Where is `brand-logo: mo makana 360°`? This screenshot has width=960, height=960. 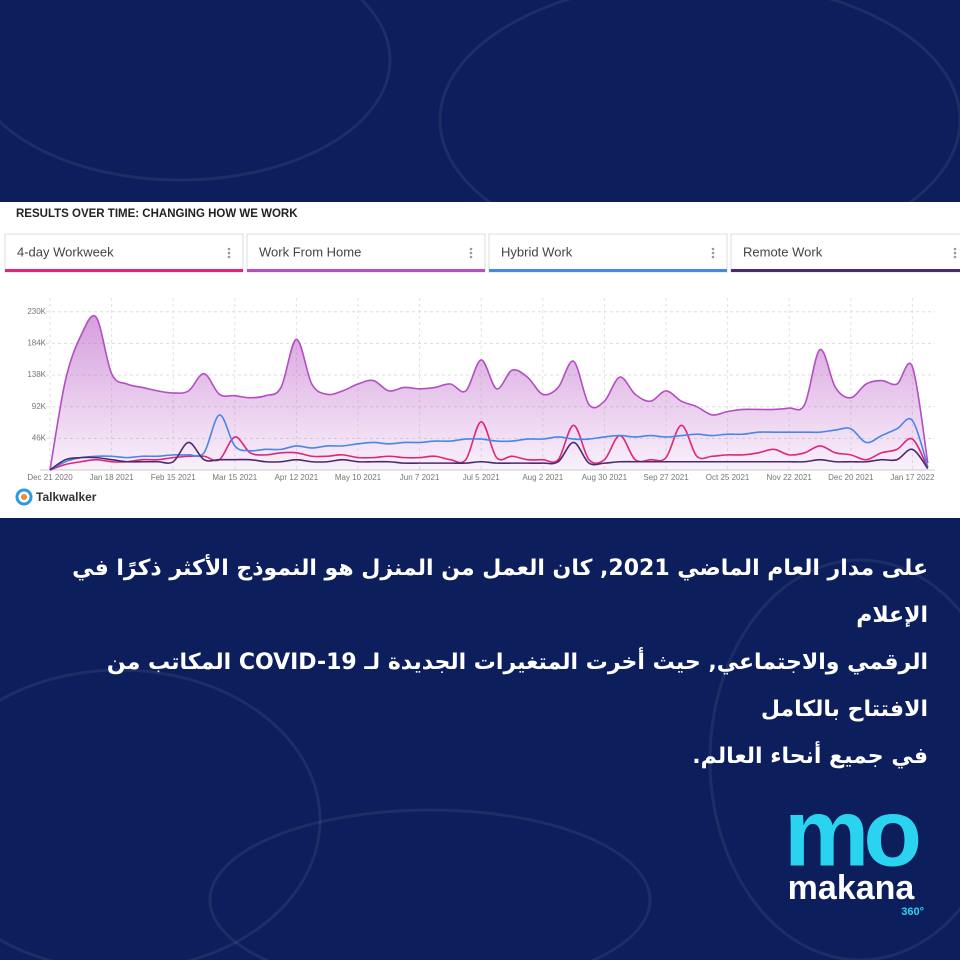 brand-logo: mo makana 360° is located at coordinates (854, 848).